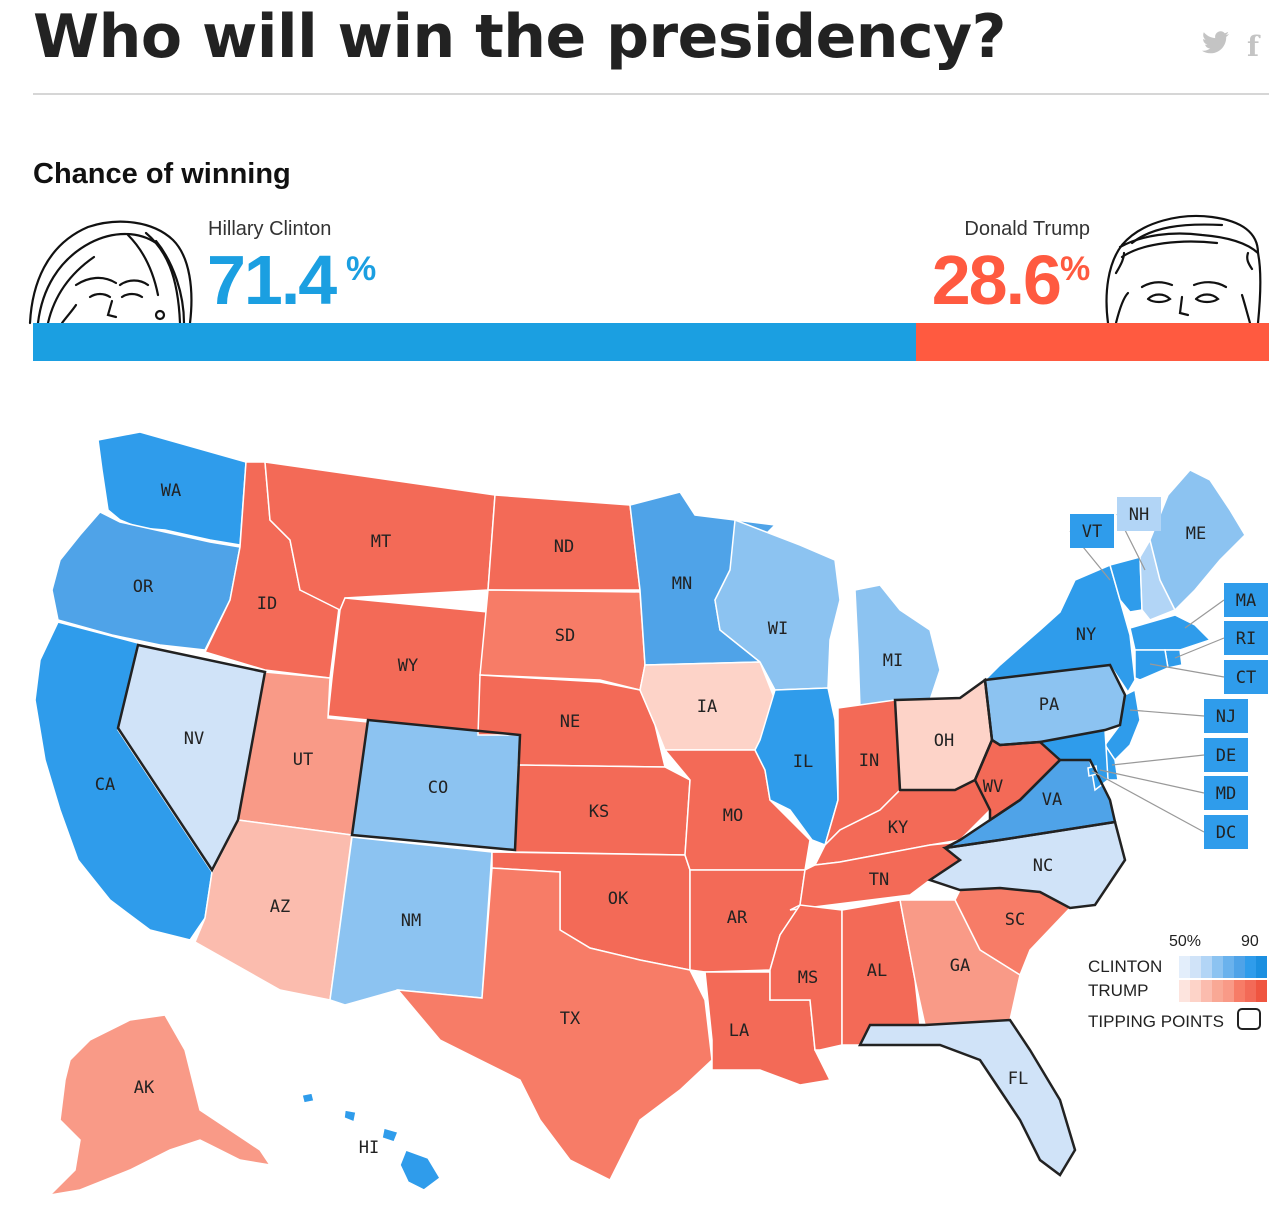 The image size is (1286, 1218). Describe the element at coordinates (1156, 1021) in the screenshot. I see `legend-tipping-label: TIPPING POINTS` at that location.